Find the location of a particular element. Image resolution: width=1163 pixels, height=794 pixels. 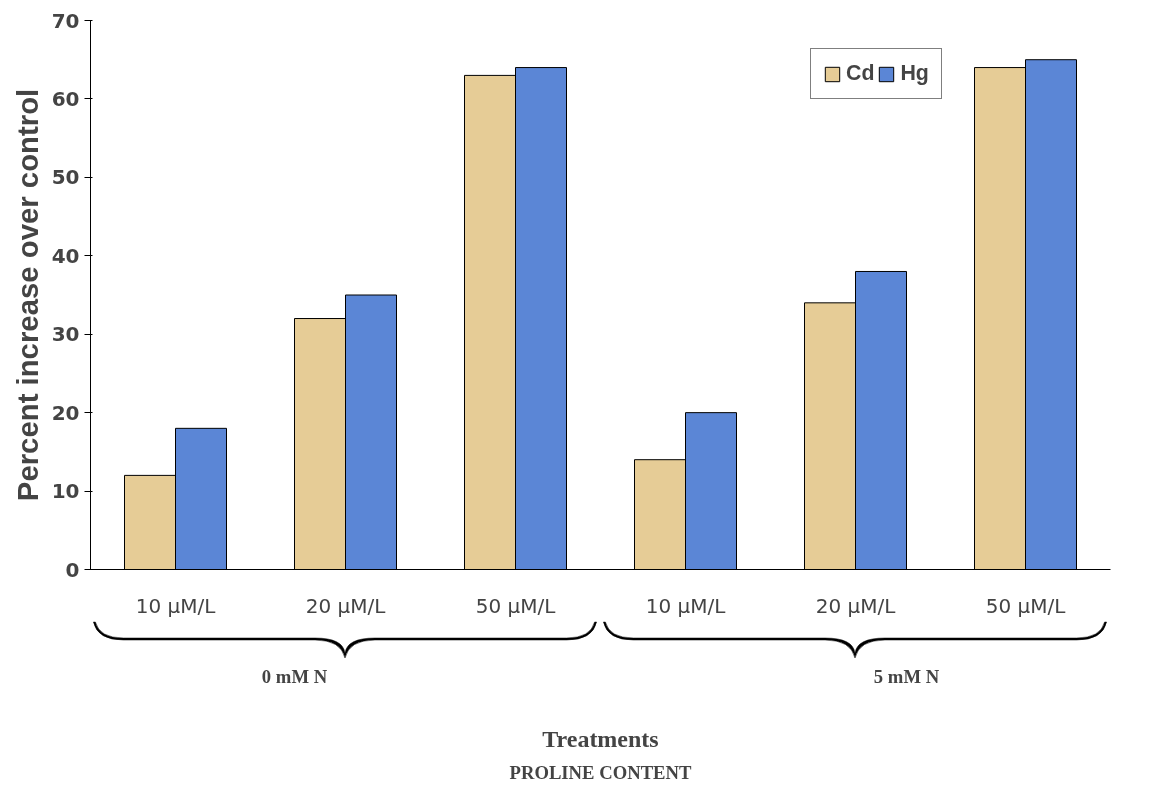

x-axis-title: Treatments is located at coordinates (600, 738).